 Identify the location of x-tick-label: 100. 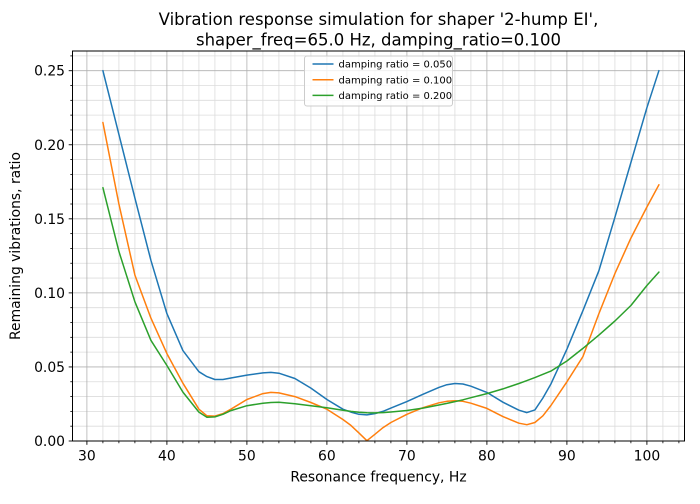
(647, 457).